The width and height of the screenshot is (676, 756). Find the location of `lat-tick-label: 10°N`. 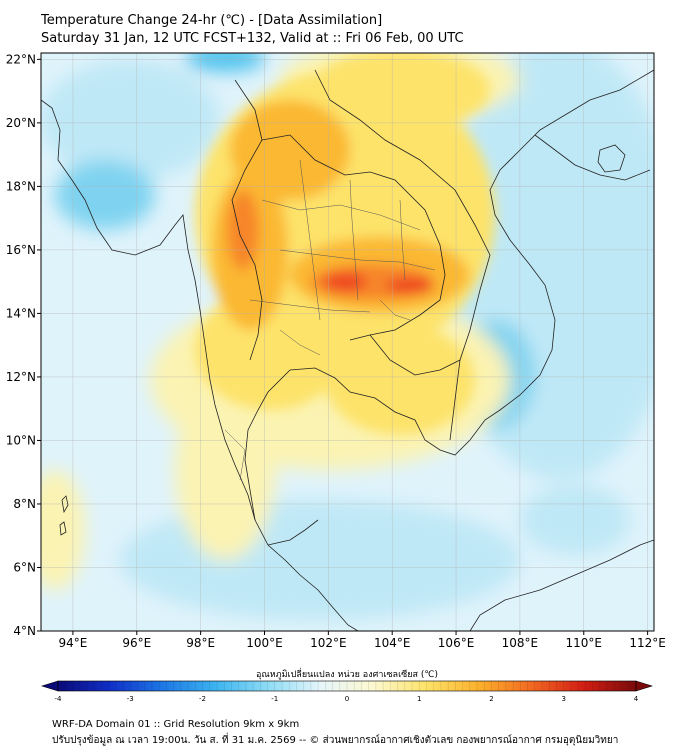

lat-tick-label: 10°N is located at coordinates (21, 440).